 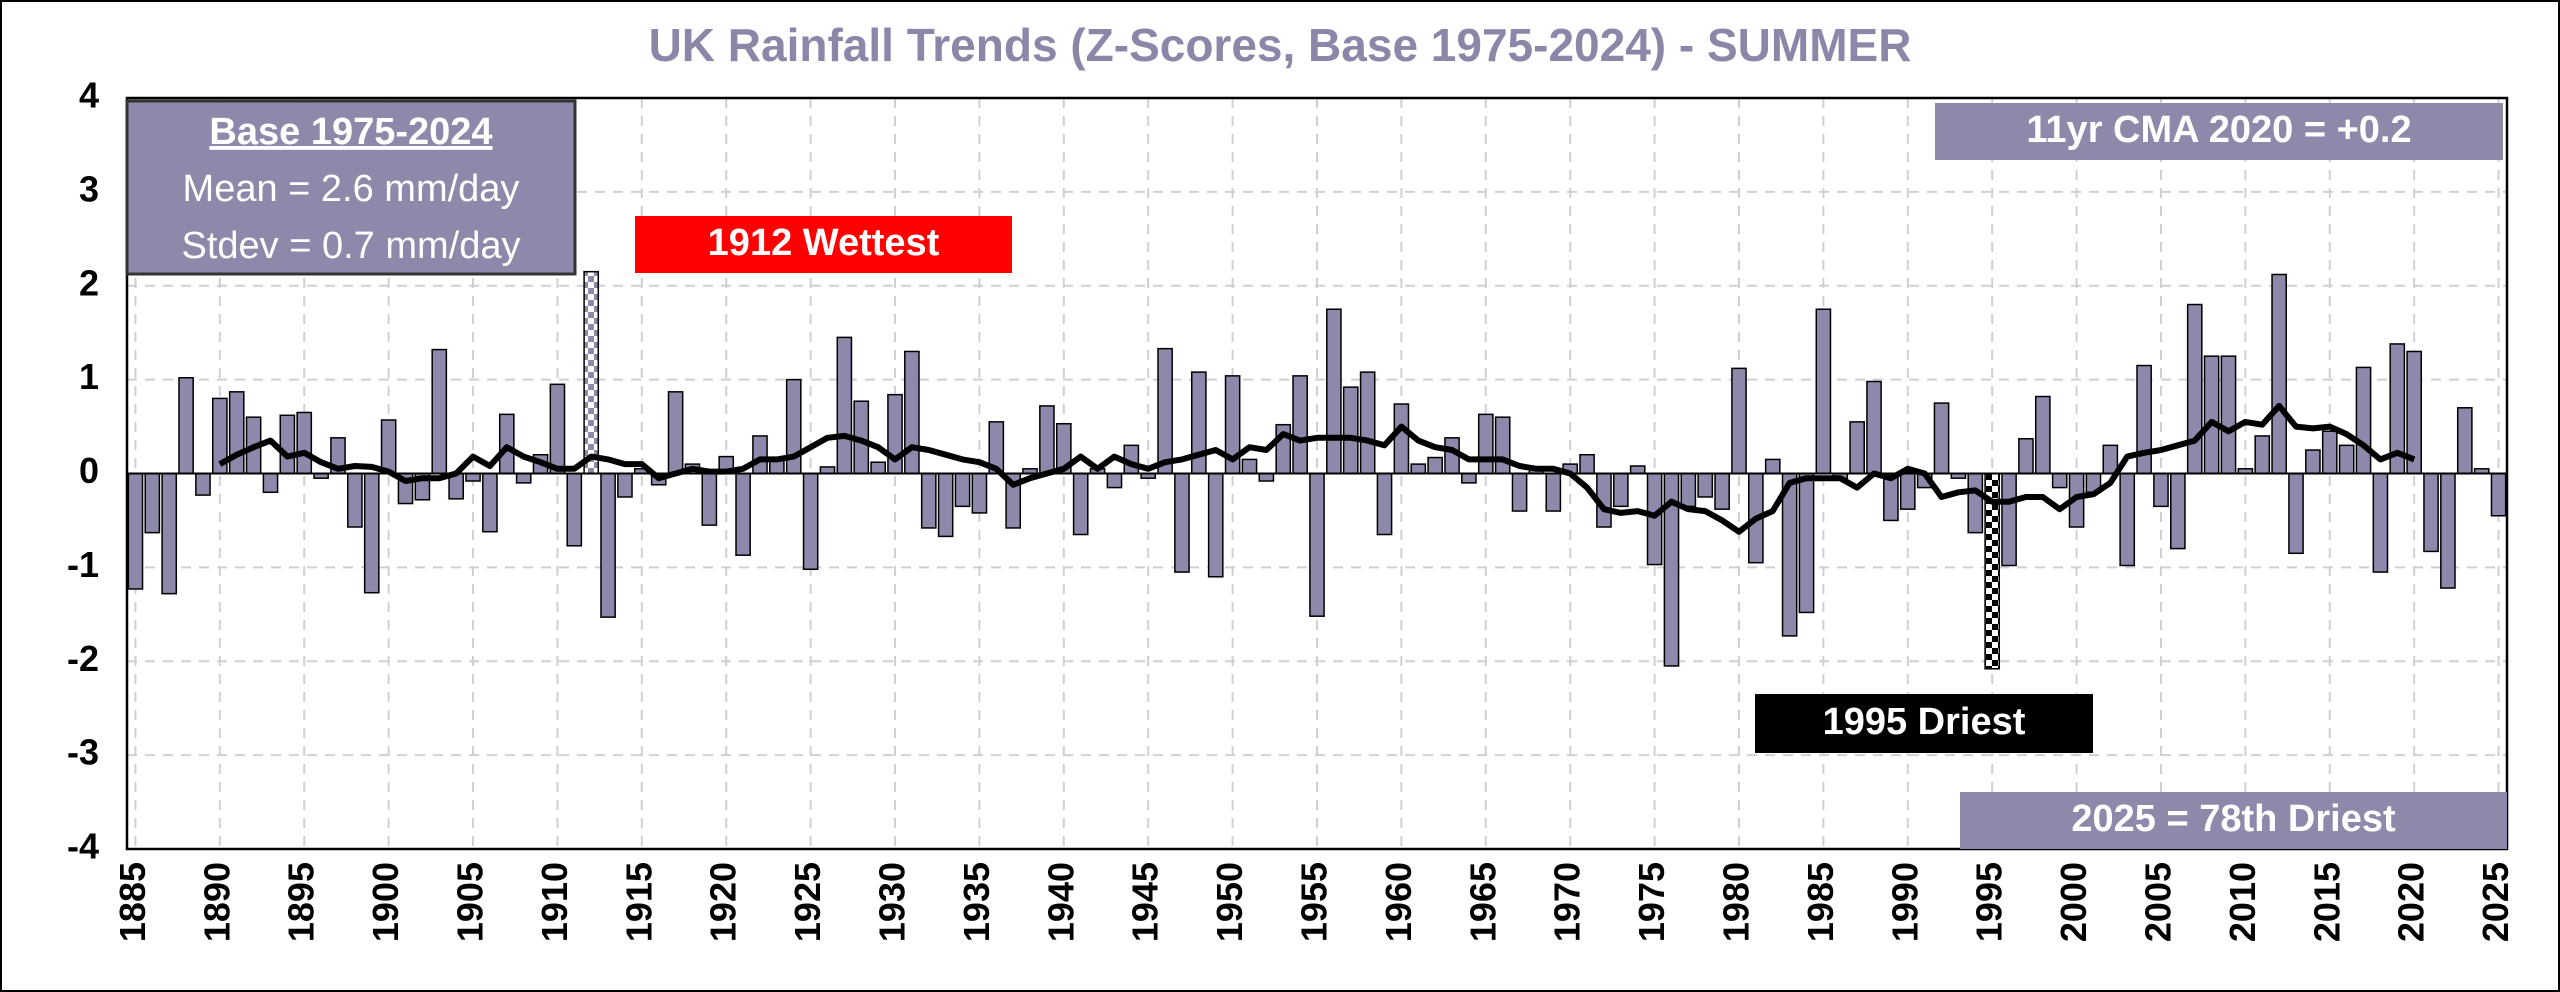 I want to click on x-tick-label: 1950, so click(x=1229, y=902).